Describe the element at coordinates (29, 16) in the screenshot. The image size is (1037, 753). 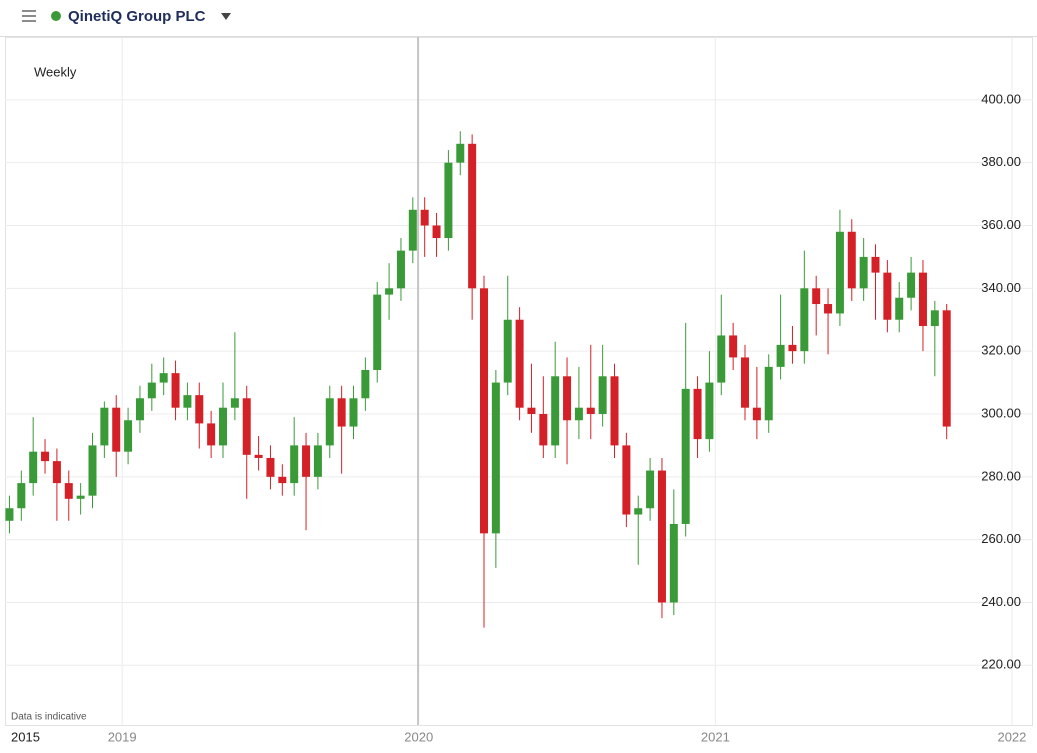
I see `menu-icon` at that location.